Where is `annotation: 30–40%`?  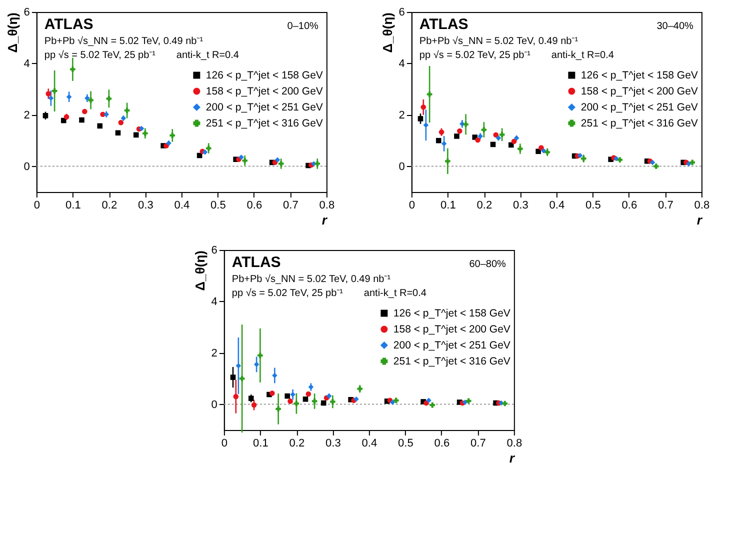 annotation: 30–40% is located at coordinates (675, 26).